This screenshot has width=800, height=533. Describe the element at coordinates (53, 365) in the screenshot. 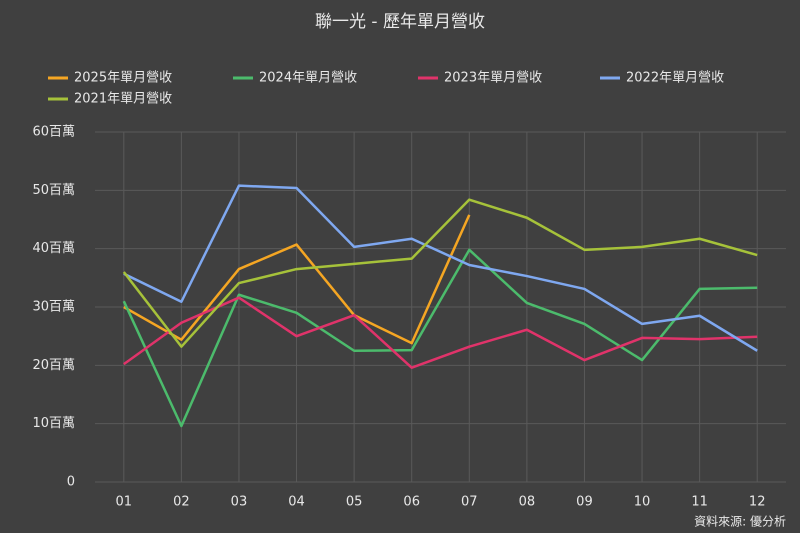

I see `y-tick-label: 20百萬` at that location.